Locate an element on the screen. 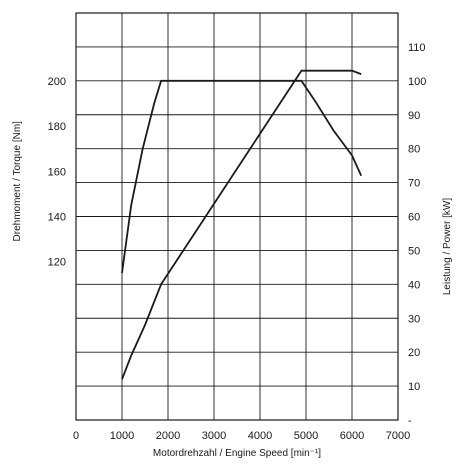  left-tick-label: 200 is located at coordinates (57, 82).